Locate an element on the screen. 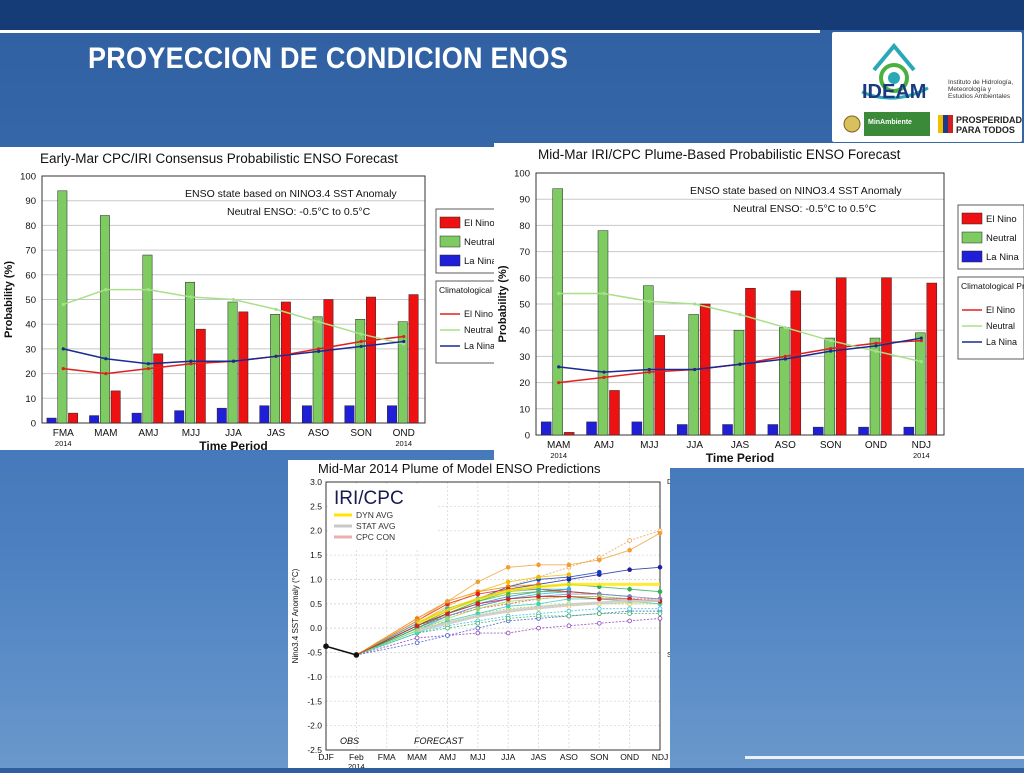 This screenshot has width=1024, height=773. y-tick-label: 2.0 is located at coordinates (316, 531).